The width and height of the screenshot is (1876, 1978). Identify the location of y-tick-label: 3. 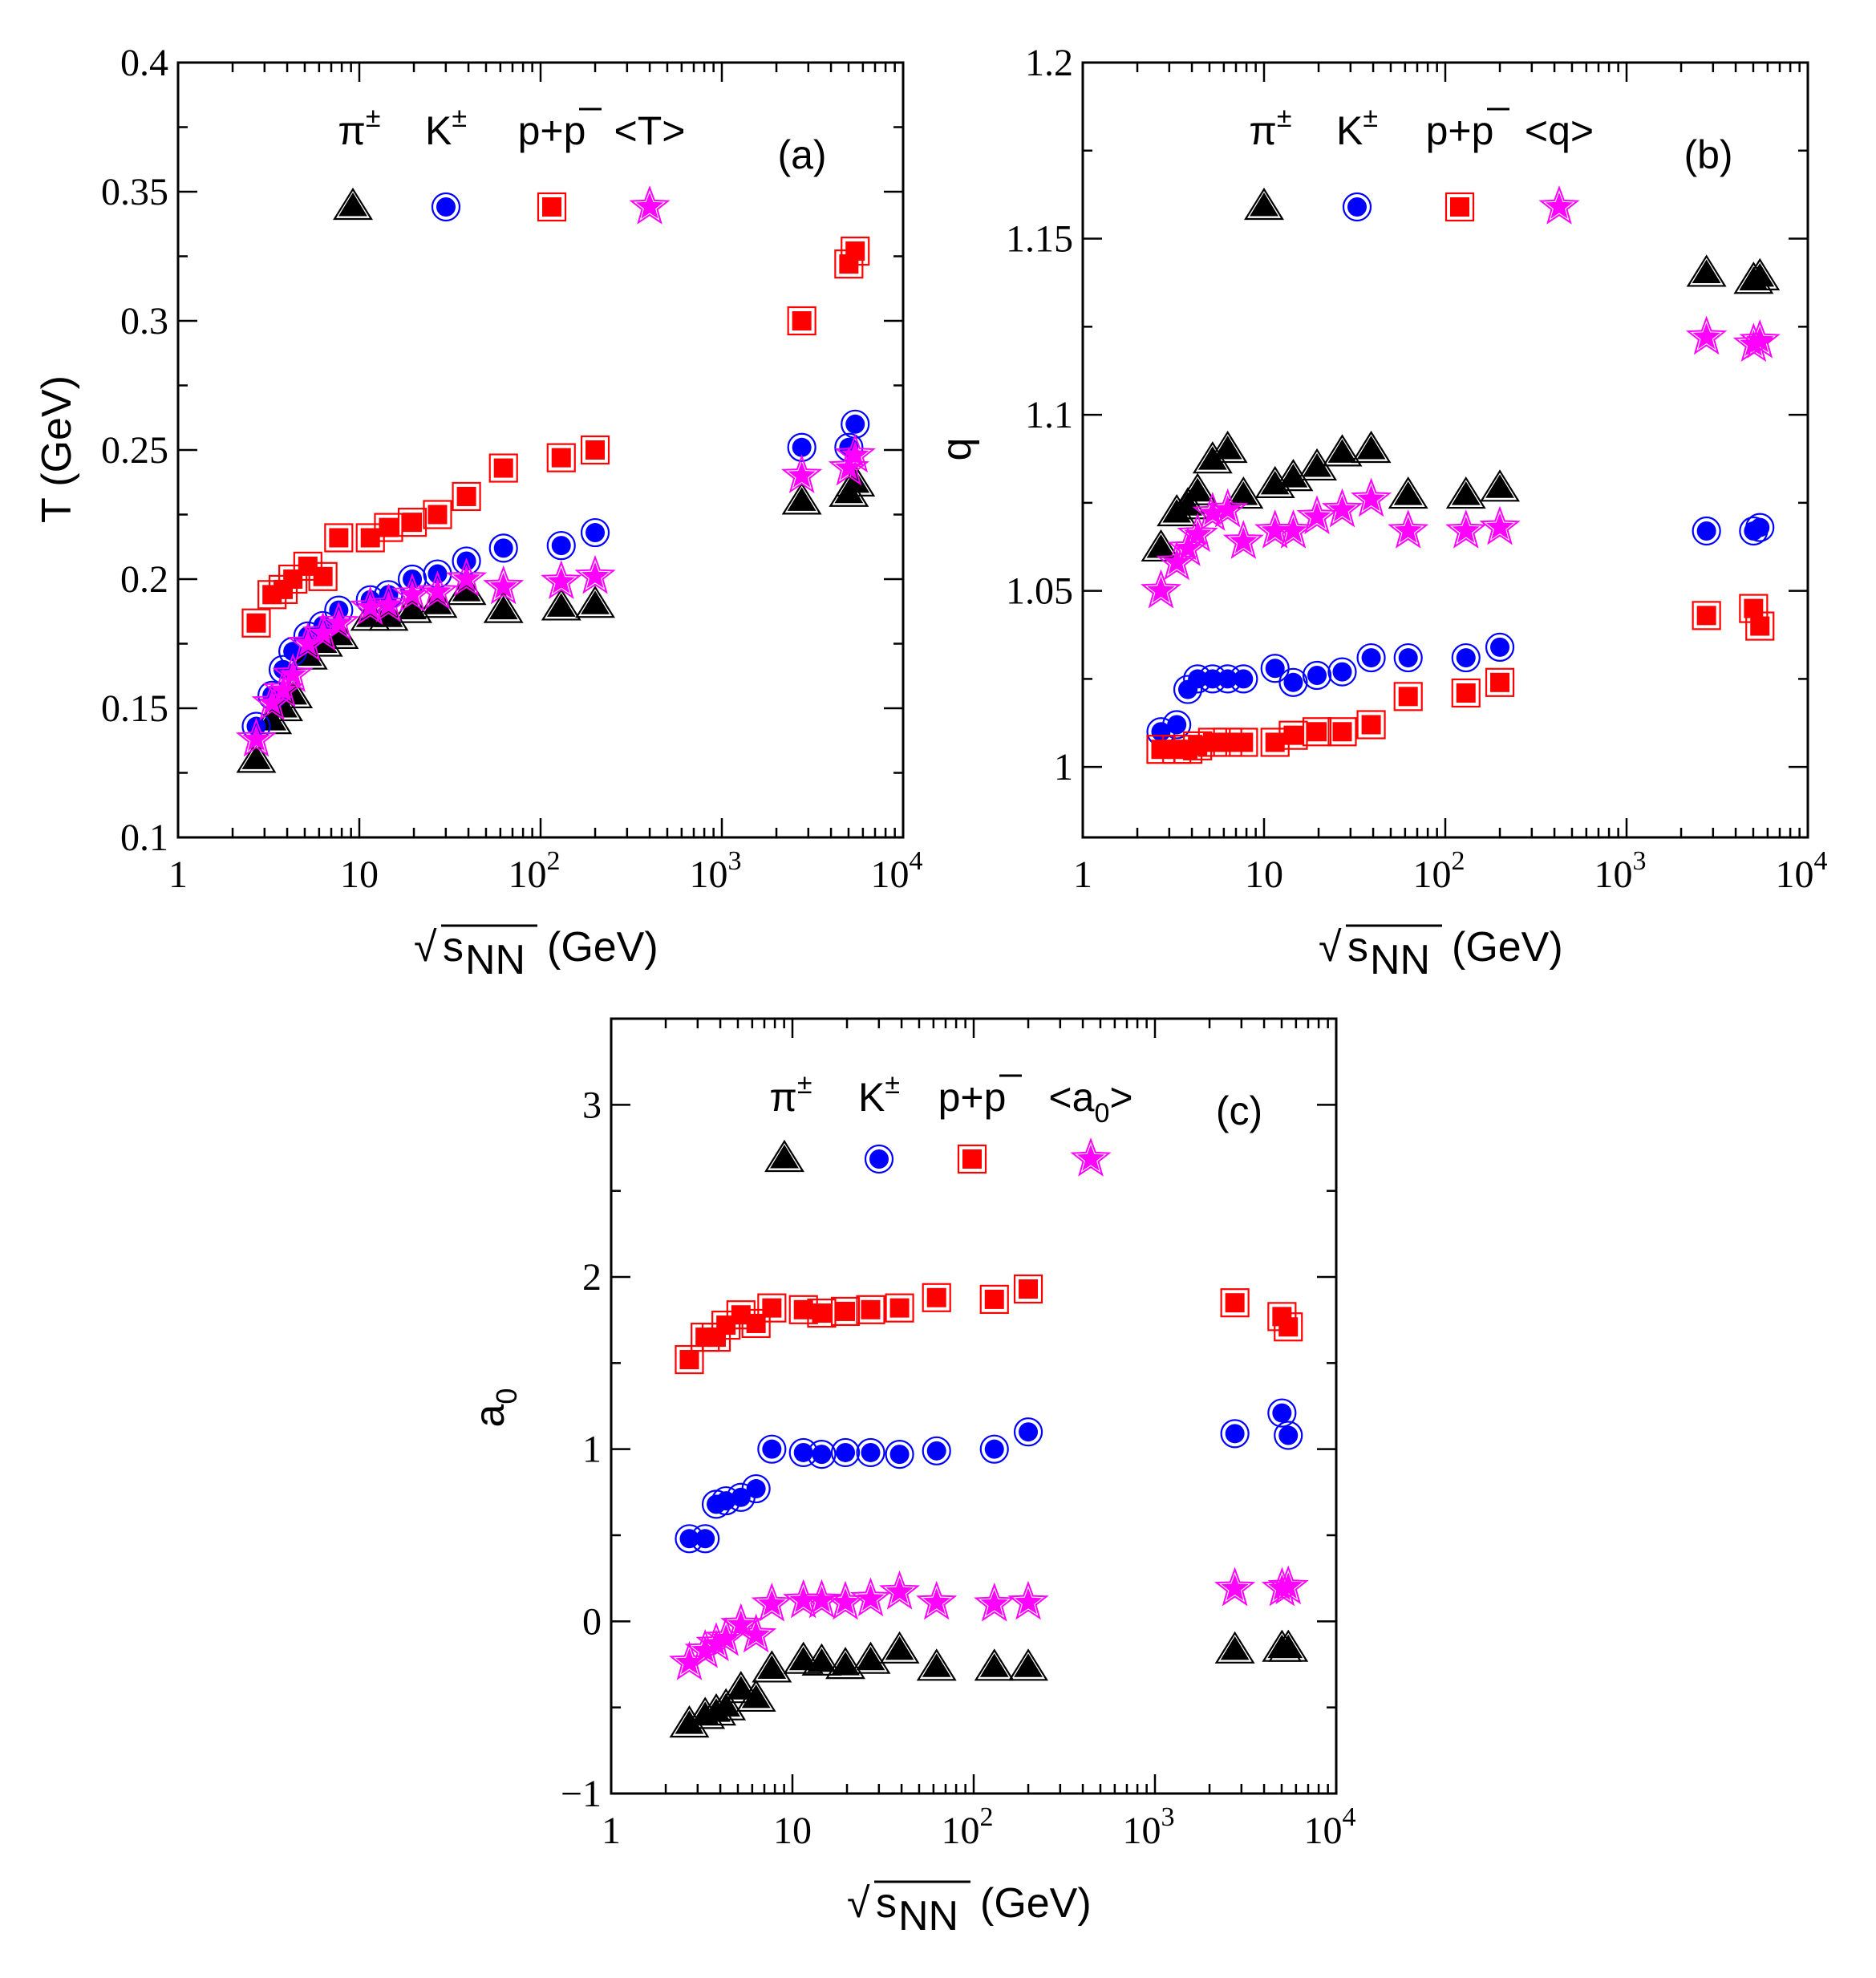
(592, 1105).